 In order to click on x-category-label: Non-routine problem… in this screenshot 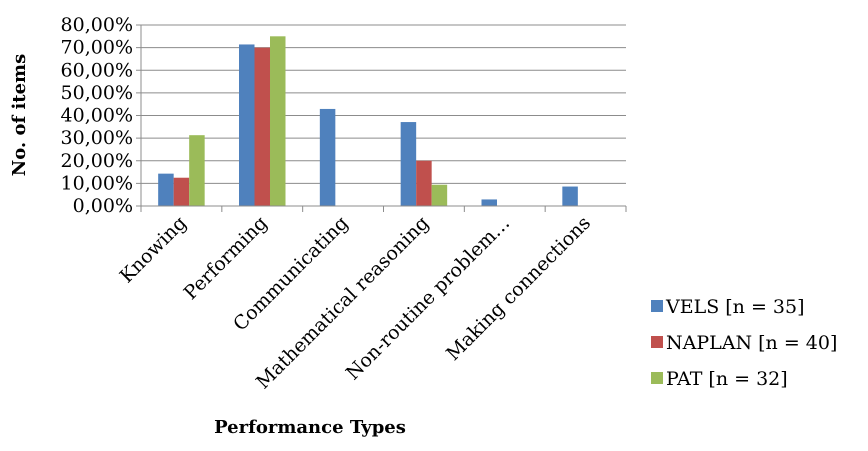, I will do `click(428, 298)`.